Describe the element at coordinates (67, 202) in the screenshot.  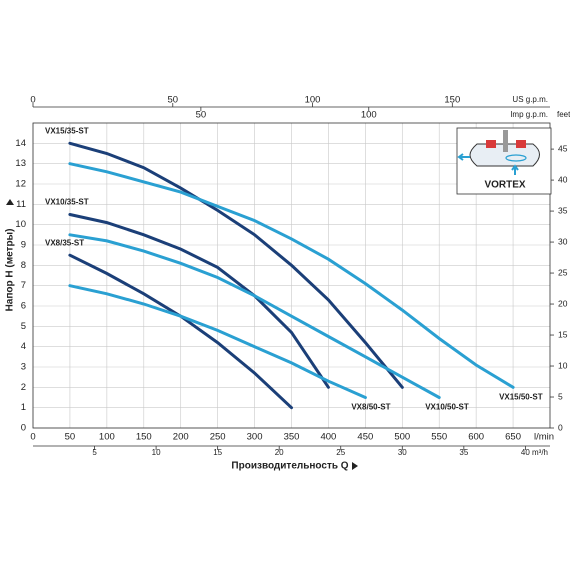
I see `series-label: VX10/35-ST` at that location.